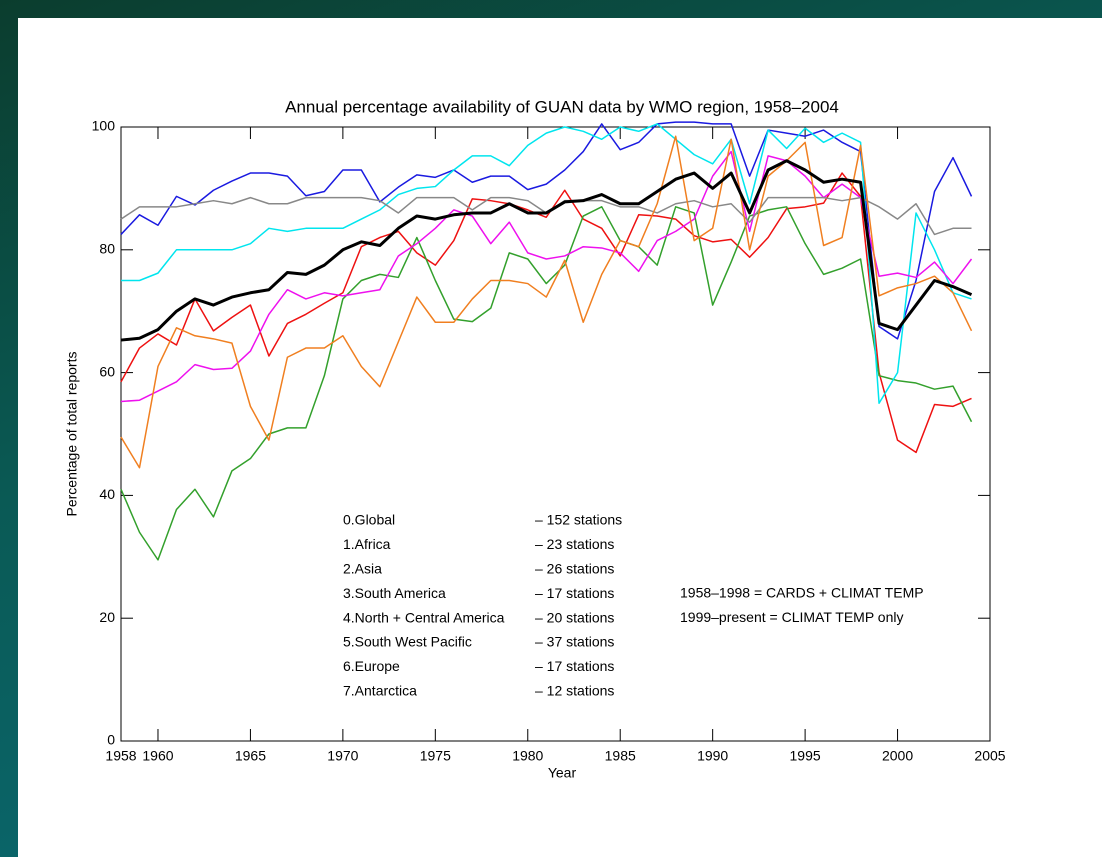 This screenshot has width=1102, height=857. What do you see at coordinates (342, 756) in the screenshot?
I see `x-tick-label: 1970` at bounding box center [342, 756].